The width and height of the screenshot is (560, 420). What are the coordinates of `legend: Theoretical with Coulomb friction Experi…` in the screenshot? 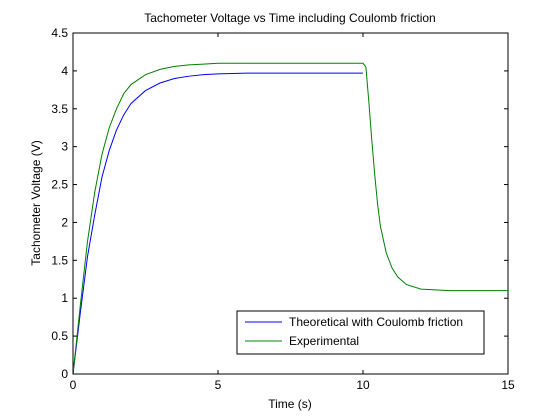 It's located at (360, 332).